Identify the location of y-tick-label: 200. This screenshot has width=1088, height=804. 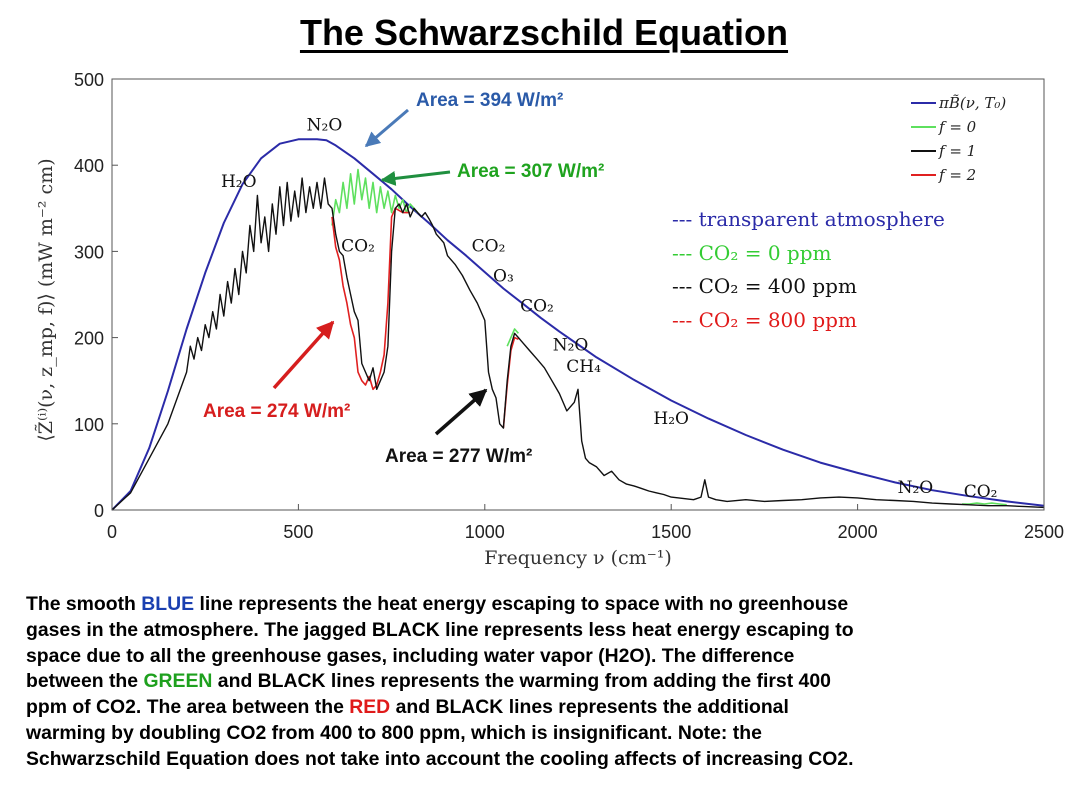
(89, 339).